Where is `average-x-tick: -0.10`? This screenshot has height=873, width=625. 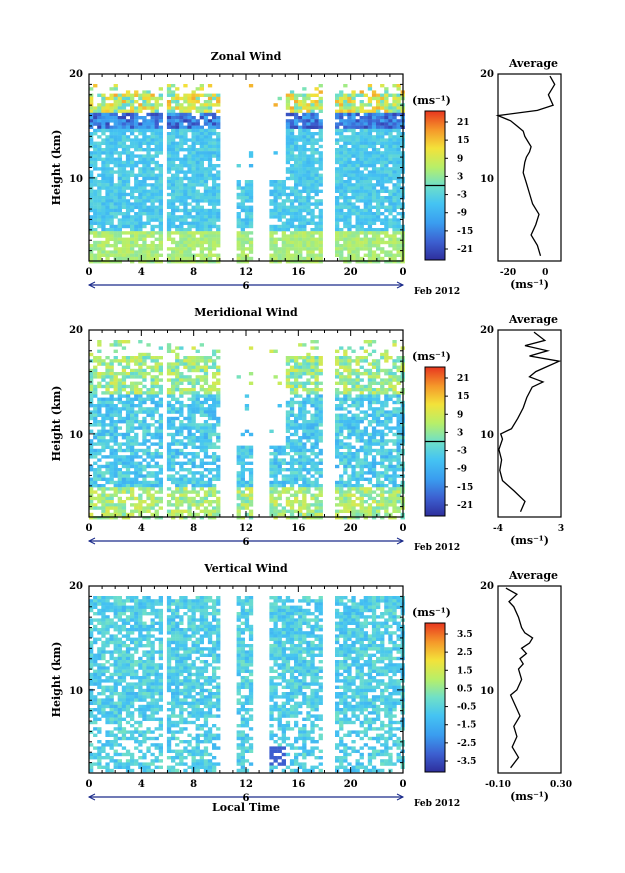 average-x-tick: -0.10 is located at coordinates (498, 785).